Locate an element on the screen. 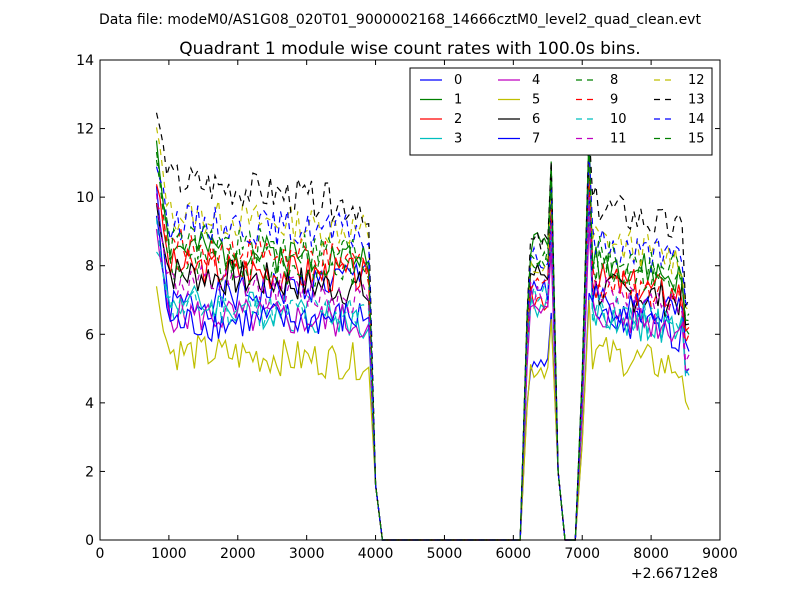  y-tick-label: 4 is located at coordinates (89, 404).